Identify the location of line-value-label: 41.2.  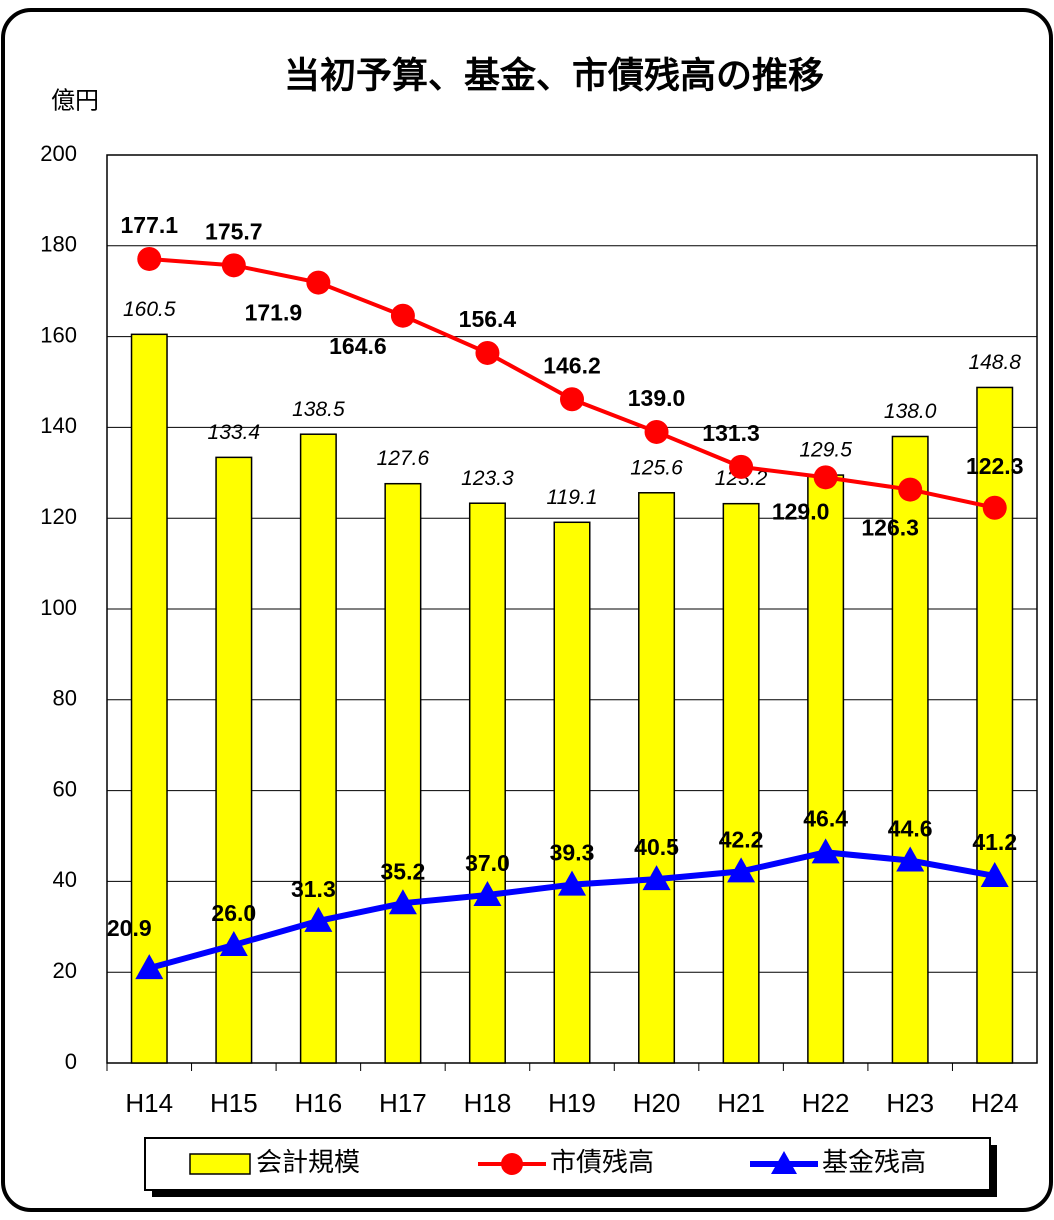
(994, 842).